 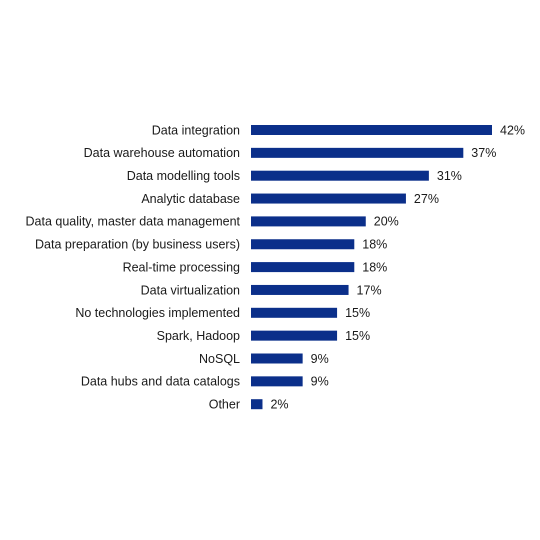 I want to click on category-label-data-hubs-and-data-catalogs: Data hubs and data catalogs, so click(x=160, y=382).